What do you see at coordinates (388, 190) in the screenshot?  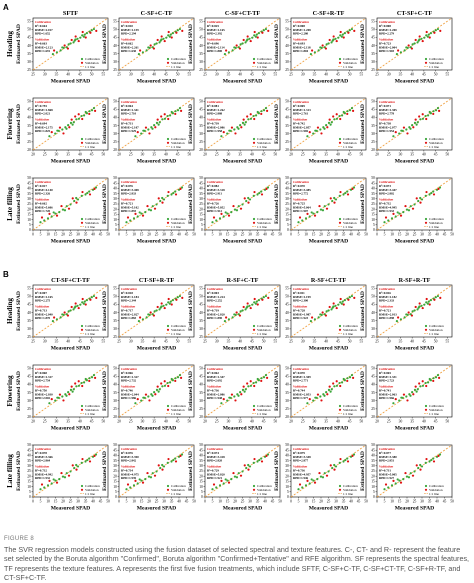 I see `calibration-metric: RMSE=3.447` at bounding box center [388, 190].